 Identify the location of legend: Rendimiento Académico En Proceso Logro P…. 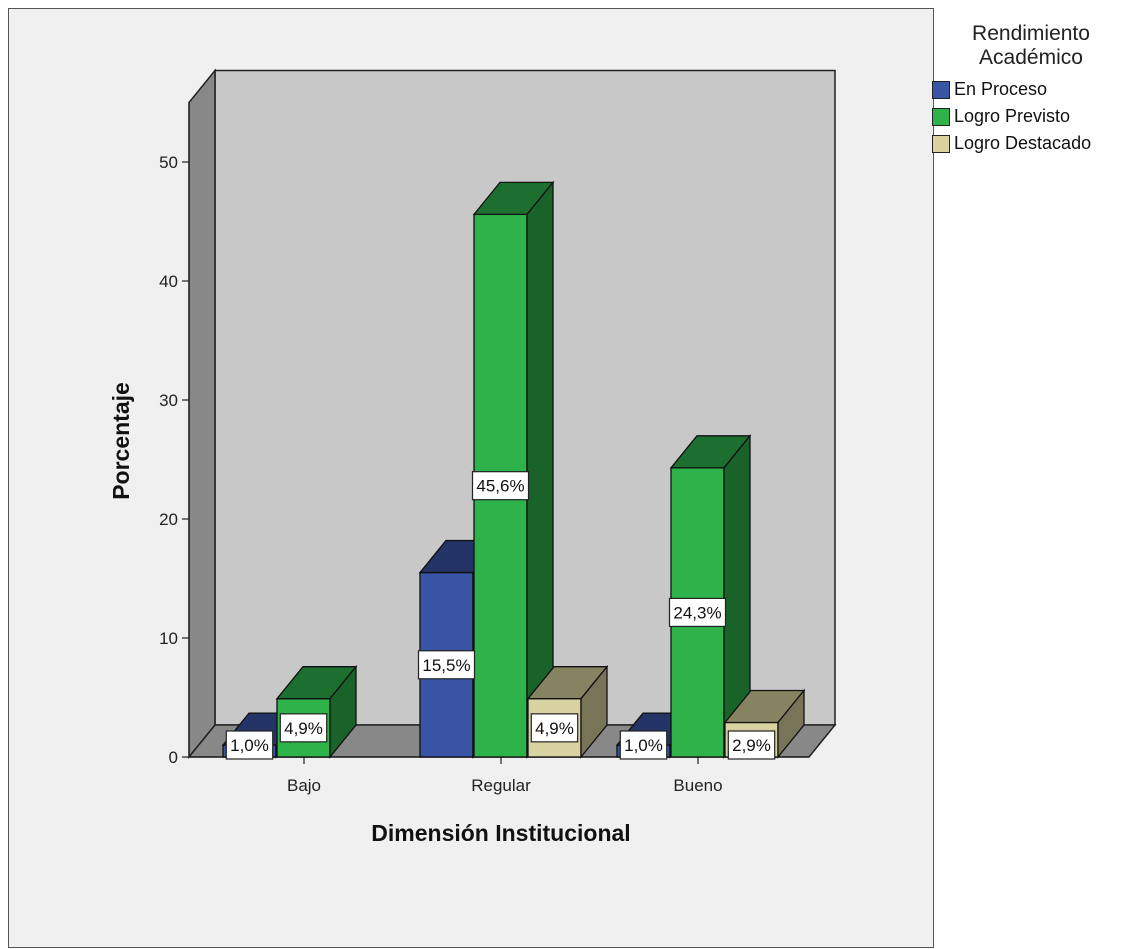
(1031, 89).